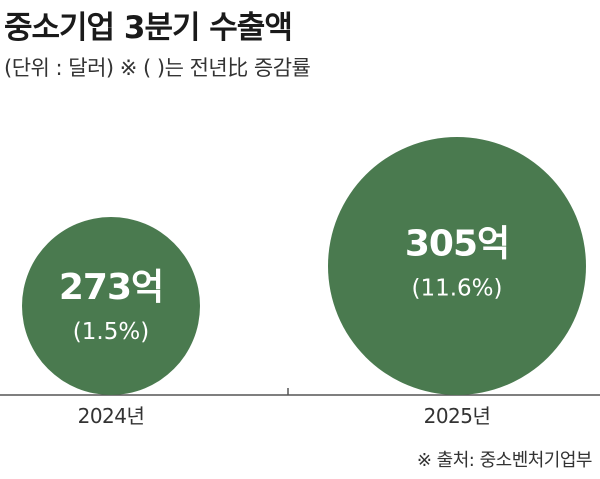  What do you see at coordinates (157, 68) in the screenshot?
I see `chart-subtitle: (단위 : 달러) ※ ( )는 전년比 증감률` at bounding box center [157, 68].